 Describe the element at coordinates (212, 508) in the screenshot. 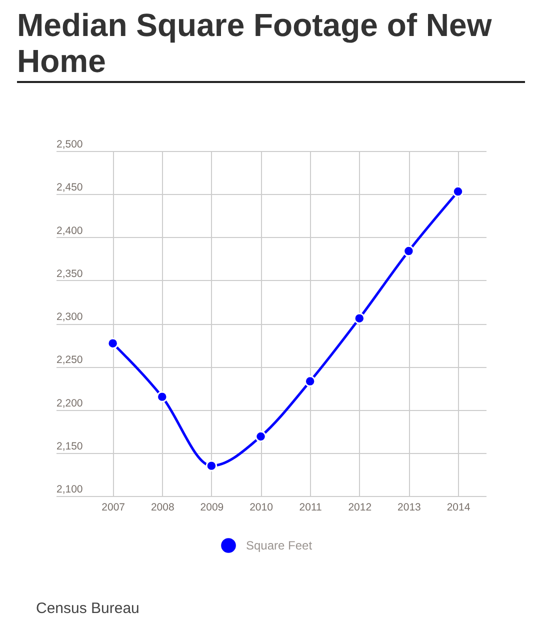

I see `x-tick-label: 2009` at that location.